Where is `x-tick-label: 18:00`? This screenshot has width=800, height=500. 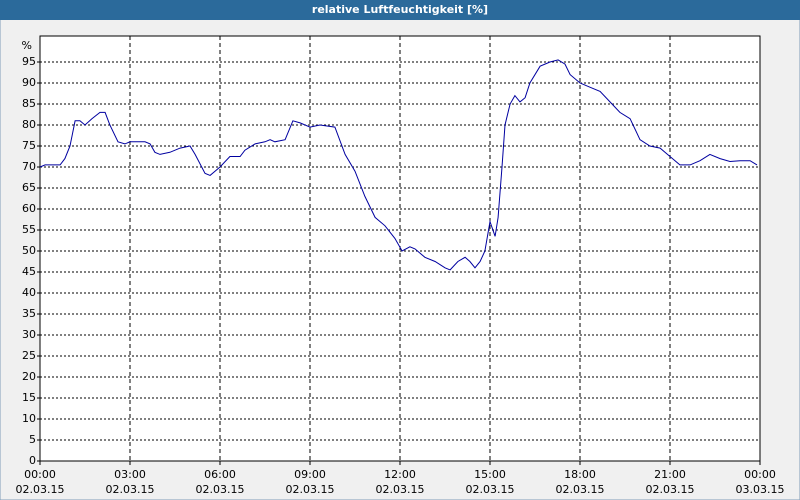
x-tick-label: 18:00 is located at coordinates (580, 474).